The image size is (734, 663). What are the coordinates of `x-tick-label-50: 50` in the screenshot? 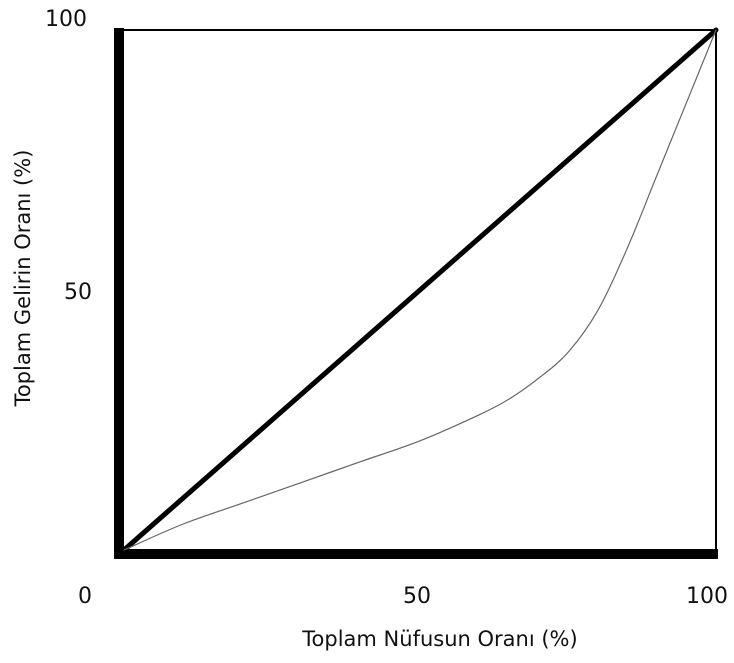 It's located at (417, 596).